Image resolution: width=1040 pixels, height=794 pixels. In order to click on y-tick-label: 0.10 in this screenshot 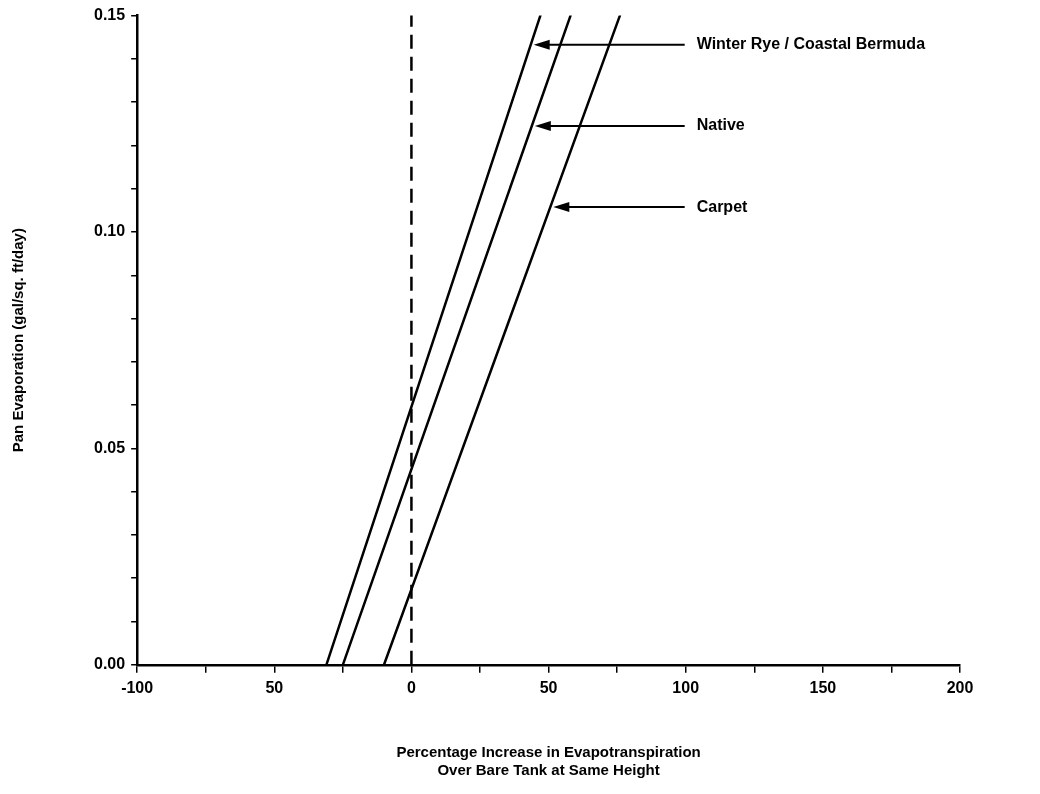, I will do `click(110, 231)`.